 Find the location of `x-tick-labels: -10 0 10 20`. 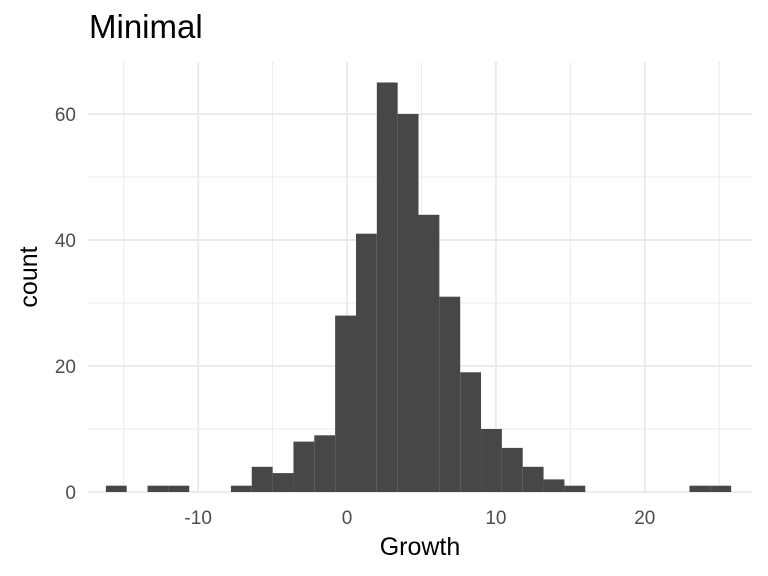

x-tick-labels: -10 0 10 20 is located at coordinates (419, 518).